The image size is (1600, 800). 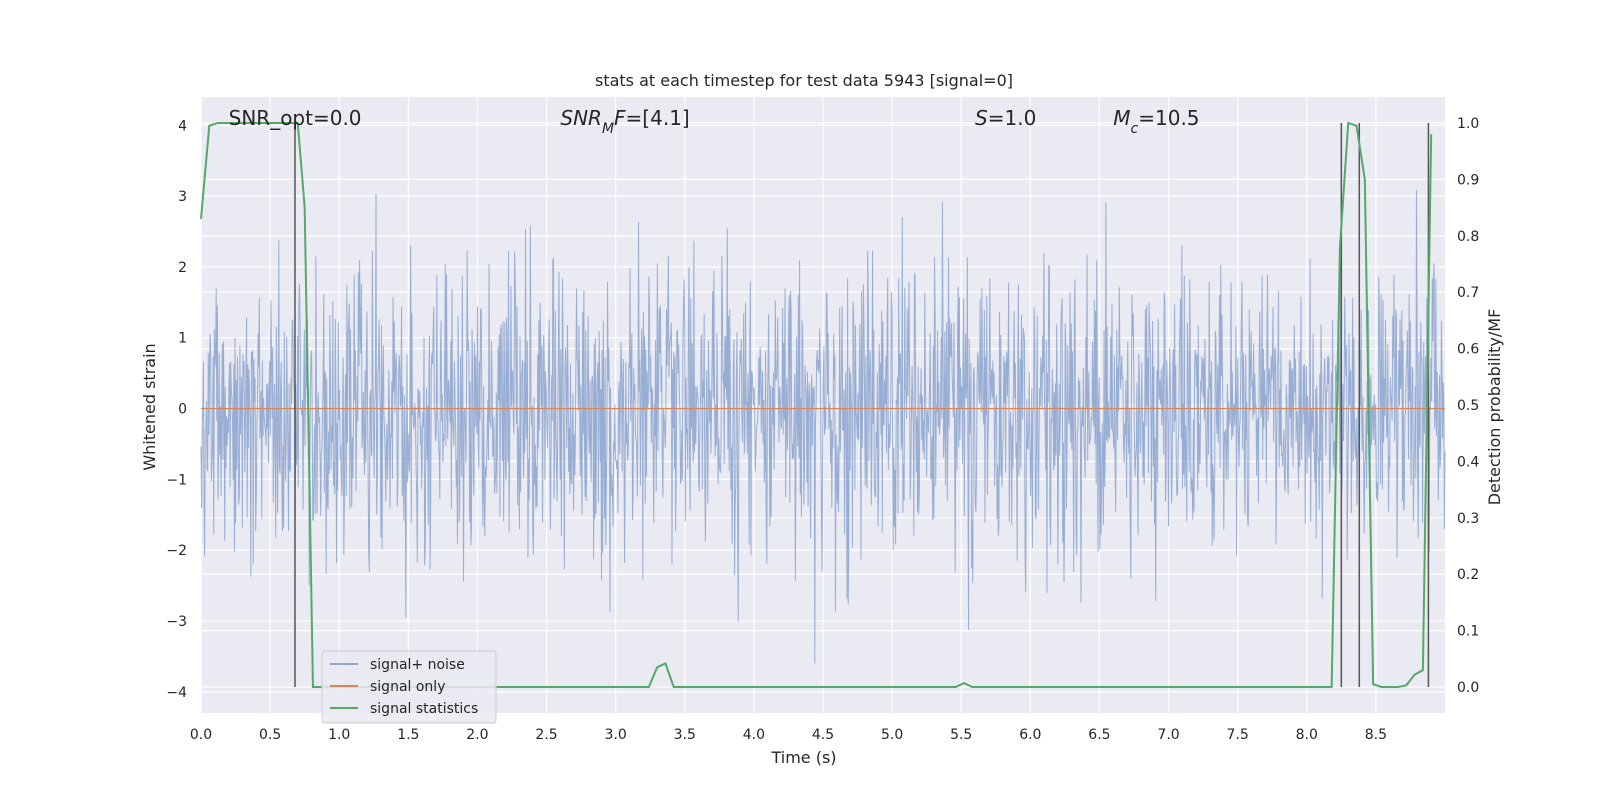 I want to click on y-tick-label: 2, so click(x=182, y=268).